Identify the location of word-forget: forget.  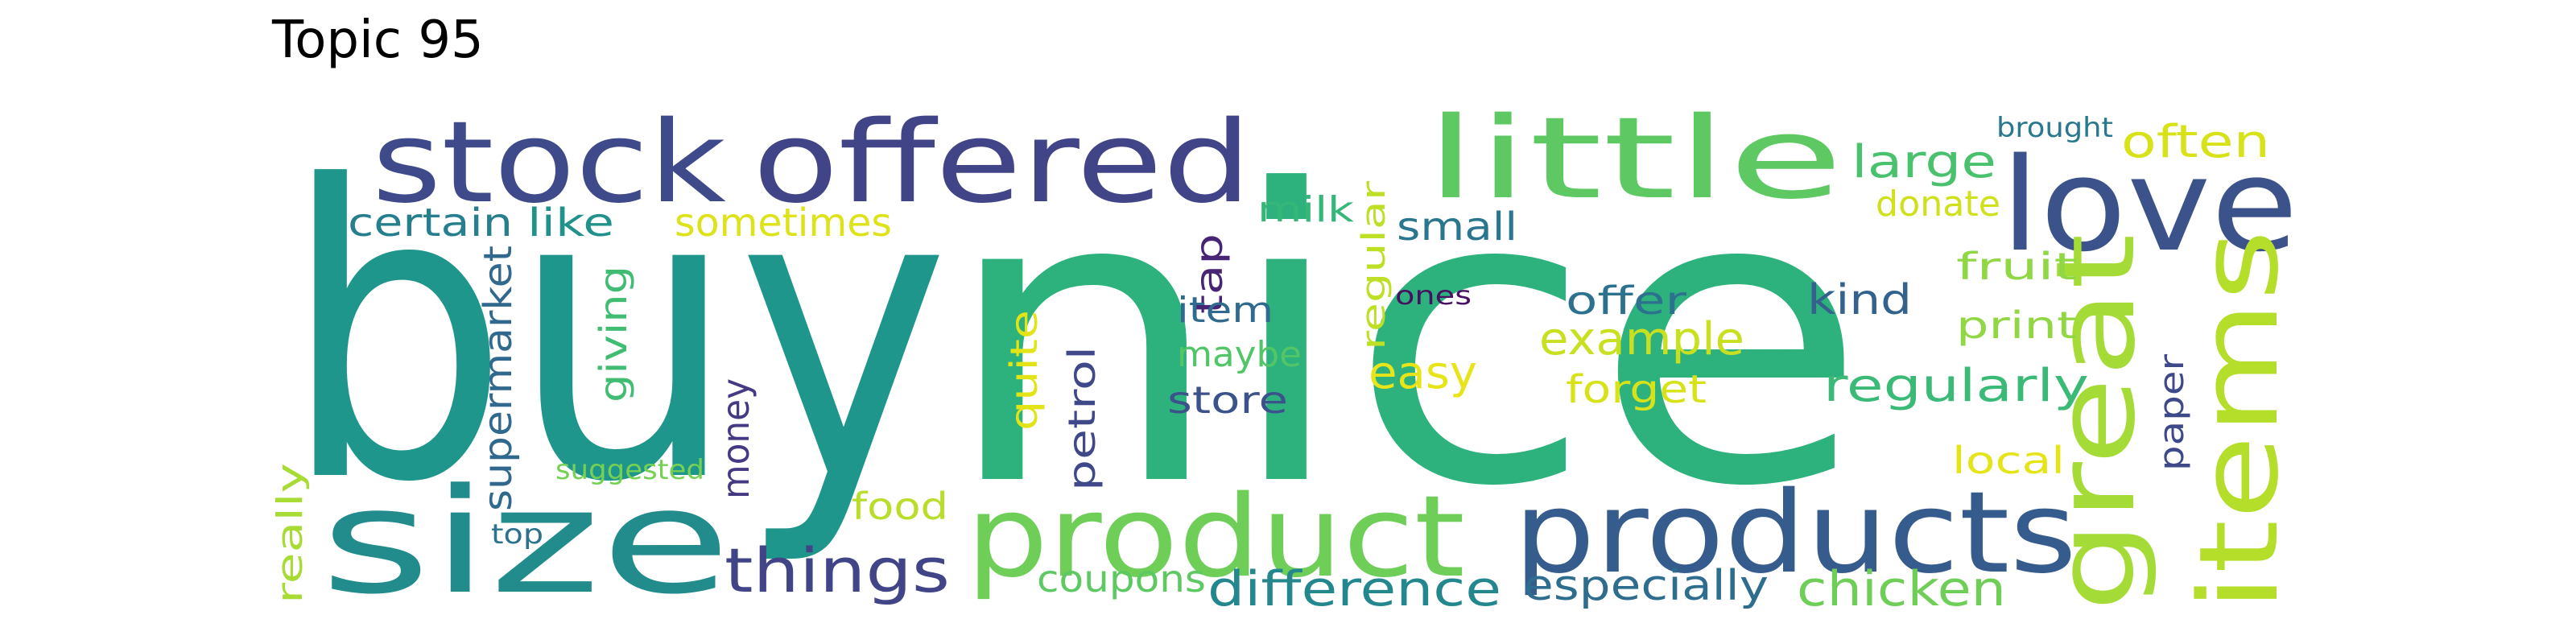
(1636, 389).